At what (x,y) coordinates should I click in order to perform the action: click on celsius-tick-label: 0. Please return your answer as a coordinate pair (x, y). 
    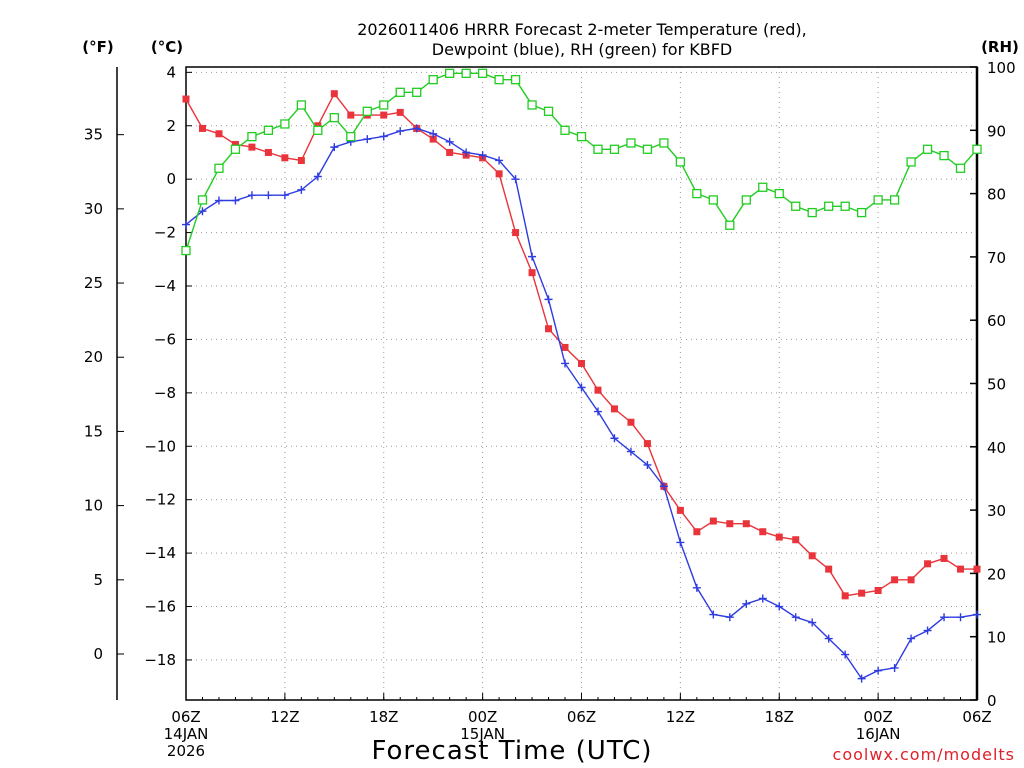
    Looking at the image, I should click on (171, 179).